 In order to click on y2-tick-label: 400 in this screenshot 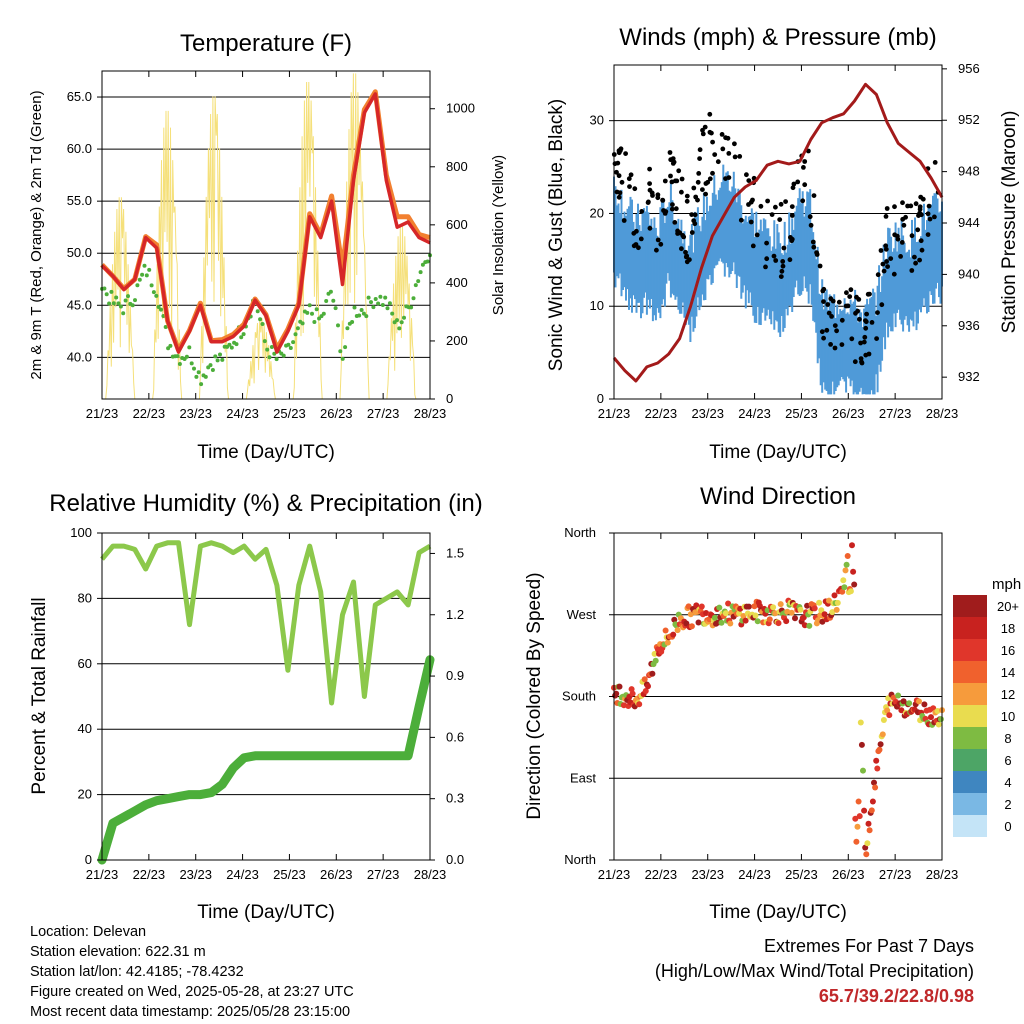, I will do `click(457, 282)`.